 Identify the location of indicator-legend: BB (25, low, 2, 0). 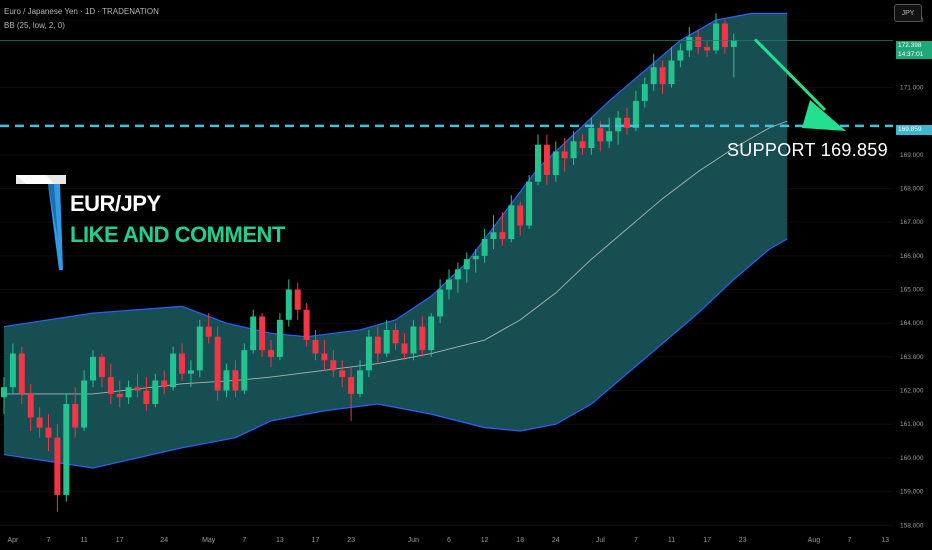
(34, 25).